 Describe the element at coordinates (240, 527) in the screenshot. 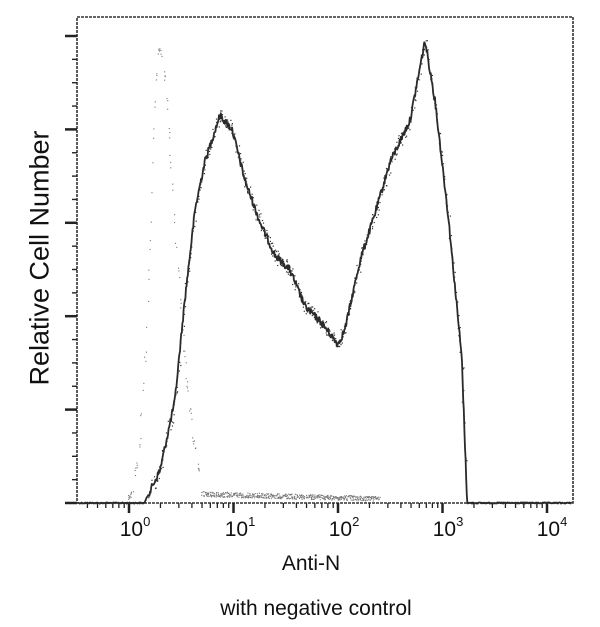

I see `x-tick-label: 10¹` at that location.